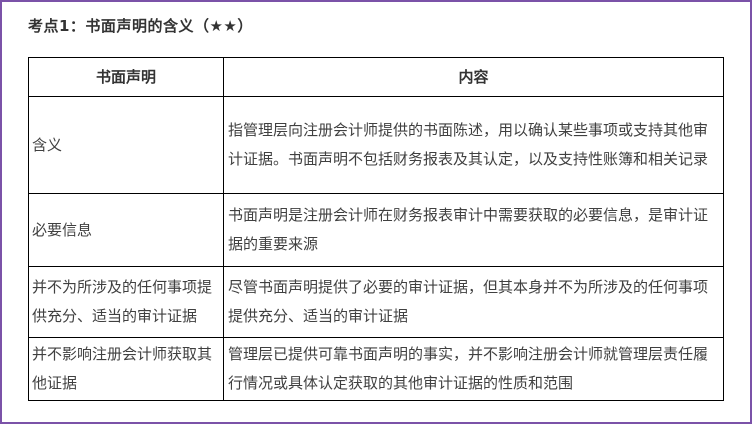  Describe the element at coordinates (126, 302) in the screenshot. I see `term-cell: 并不为所涉及的任何事项提供充分、适当的审计证据` at that location.